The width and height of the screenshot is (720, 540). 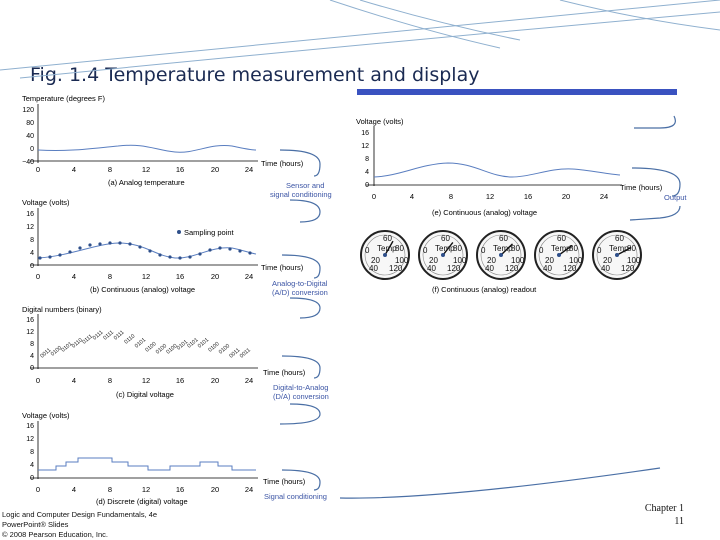 I want to click on svg-text: Time (hours), so click(x=641, y=187).